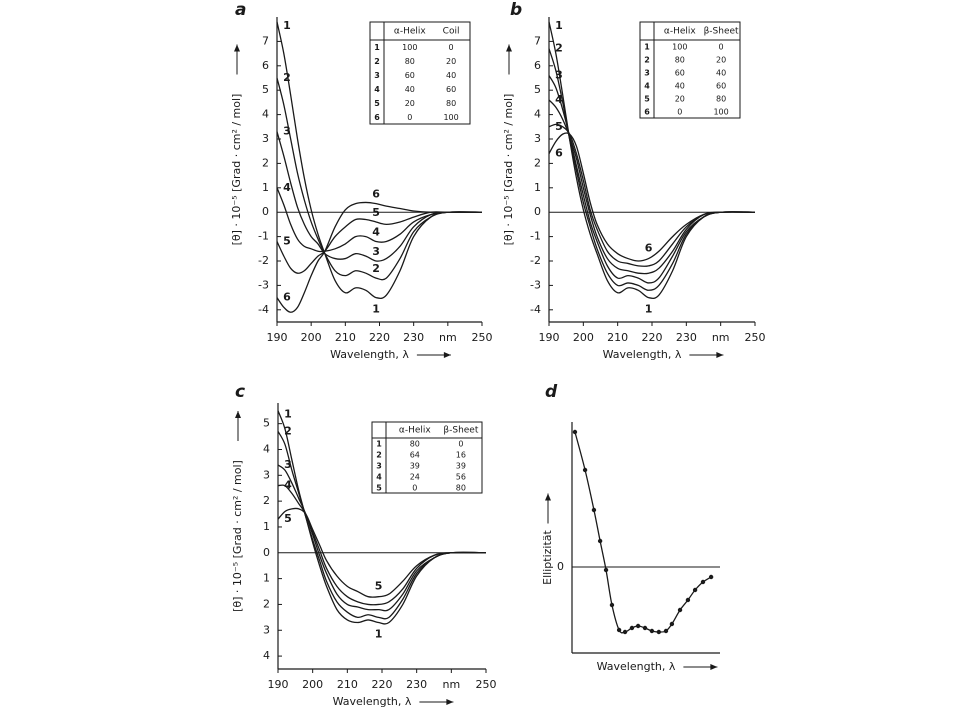  Describe the element at coordinates (686, 337) in the screenshot. I see `x-tick-label: 230` at that location.